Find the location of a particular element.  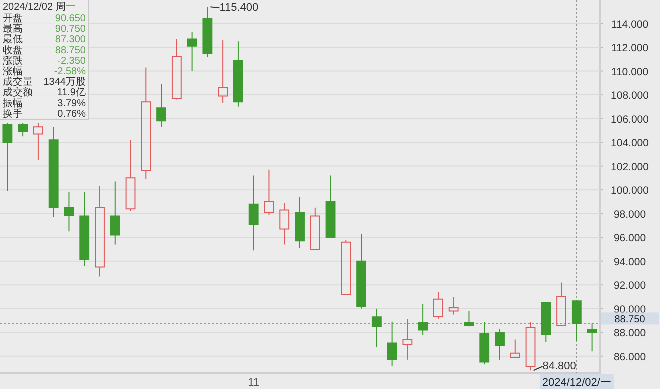

annotation: 3.79% is located at coordinates (72, 104).